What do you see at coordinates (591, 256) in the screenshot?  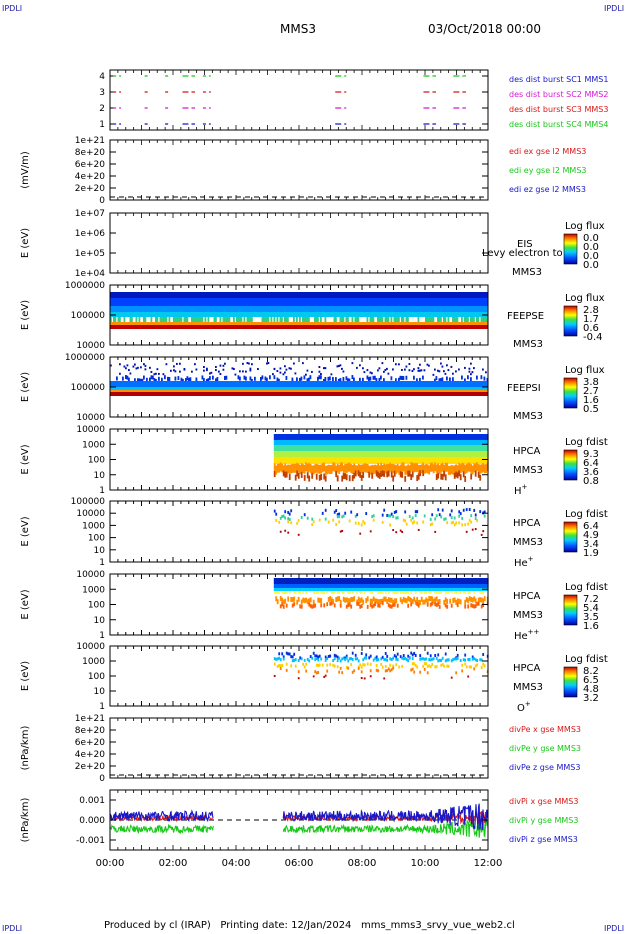 I see `colorbar-tick-label: 0.0` at bounding box center [591, 256].